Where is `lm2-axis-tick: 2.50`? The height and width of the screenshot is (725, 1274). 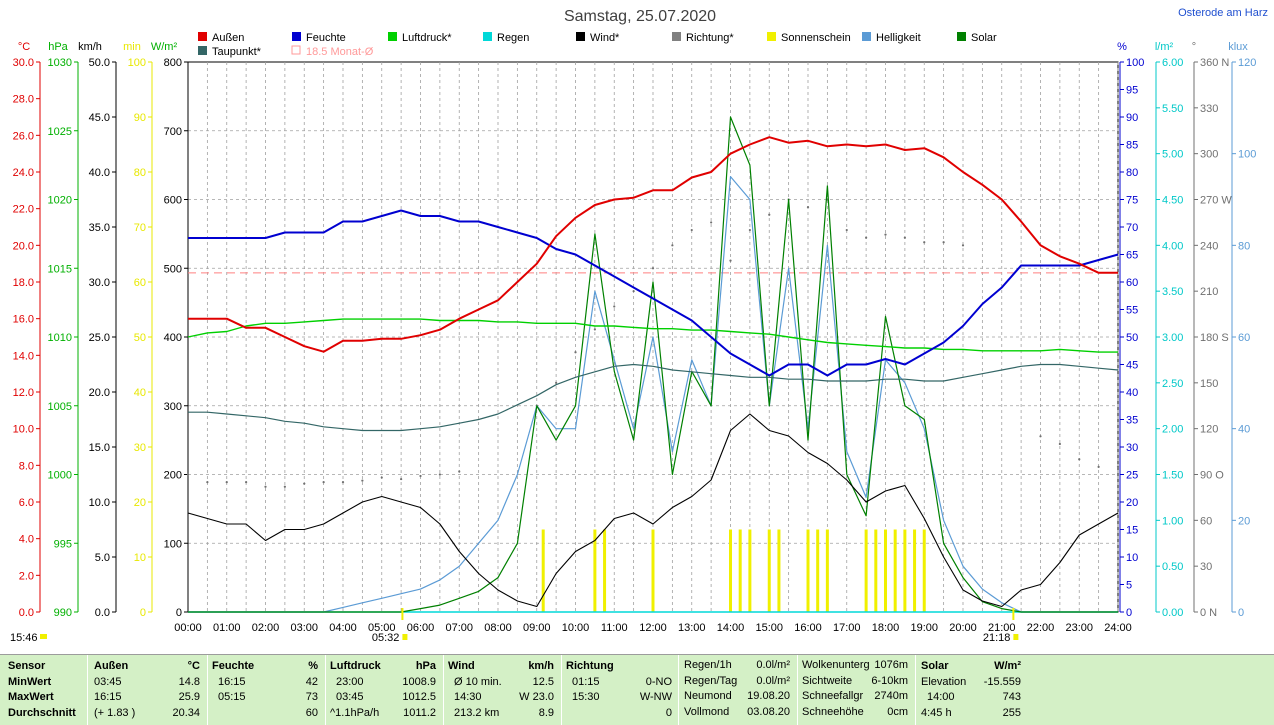
lm2-axis-tick: 2.50 is located at coordinates (1172, 384).